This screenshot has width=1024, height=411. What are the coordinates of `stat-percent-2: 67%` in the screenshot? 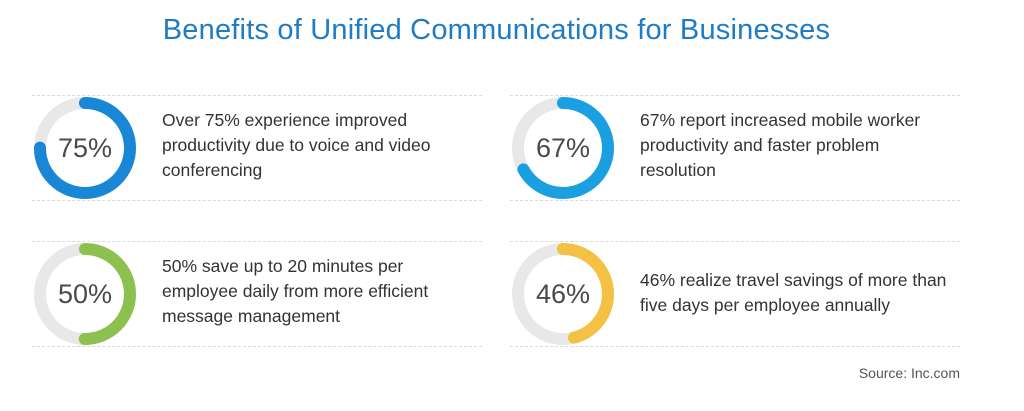 It's located at (563, 148).